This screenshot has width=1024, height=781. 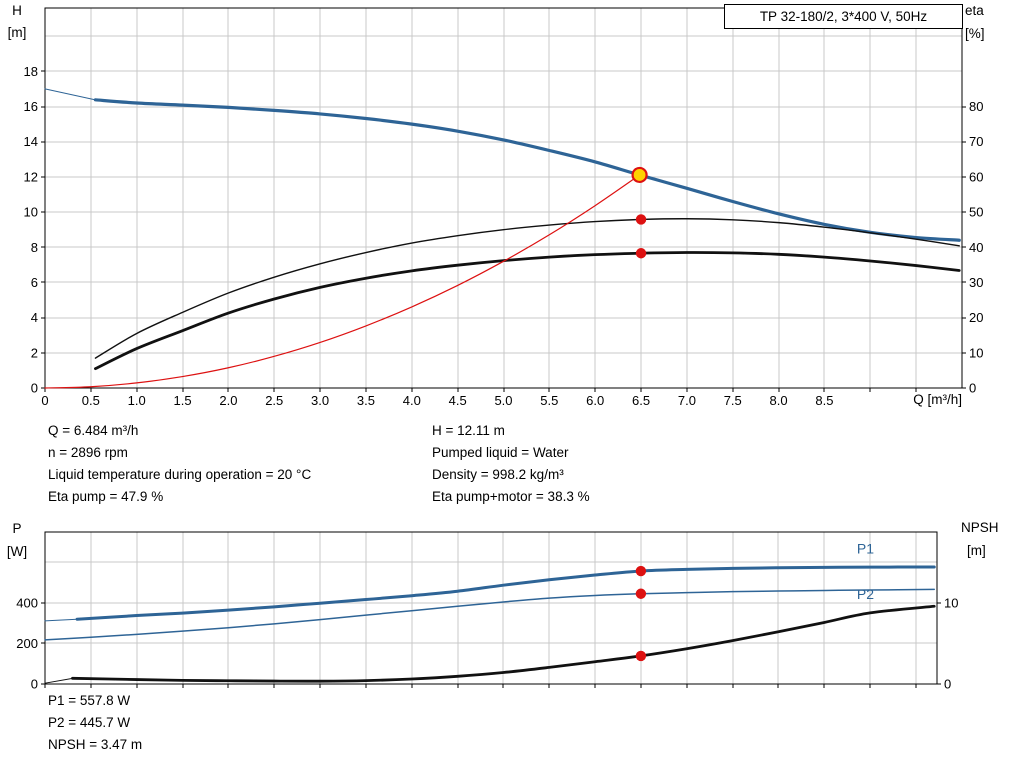 What do you see at coordinates (687, 400) in the screenshot?
I see `x-tick-label: 7.0` at bounding box center [687, 400].